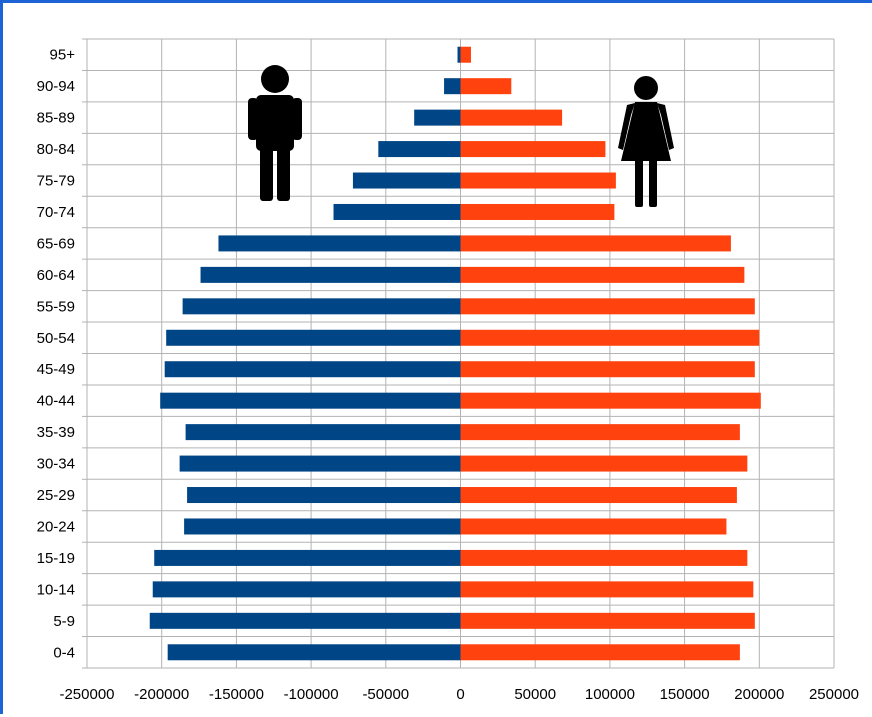 Image resolution: width=872 pixels, height=717 pixels. Describe the element at coordinates (610, 694) in the screenshot. I see `x-tick-label: 100000` at that location.